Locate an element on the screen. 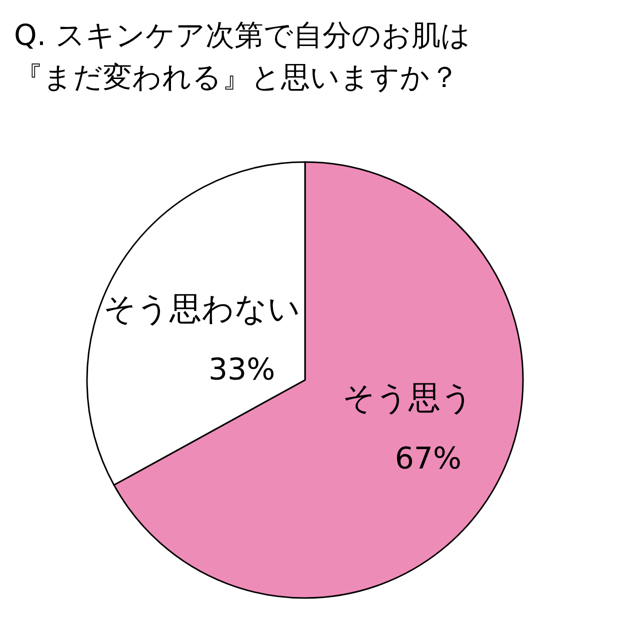  data-label: 33% is located at coordinates (242, 370).